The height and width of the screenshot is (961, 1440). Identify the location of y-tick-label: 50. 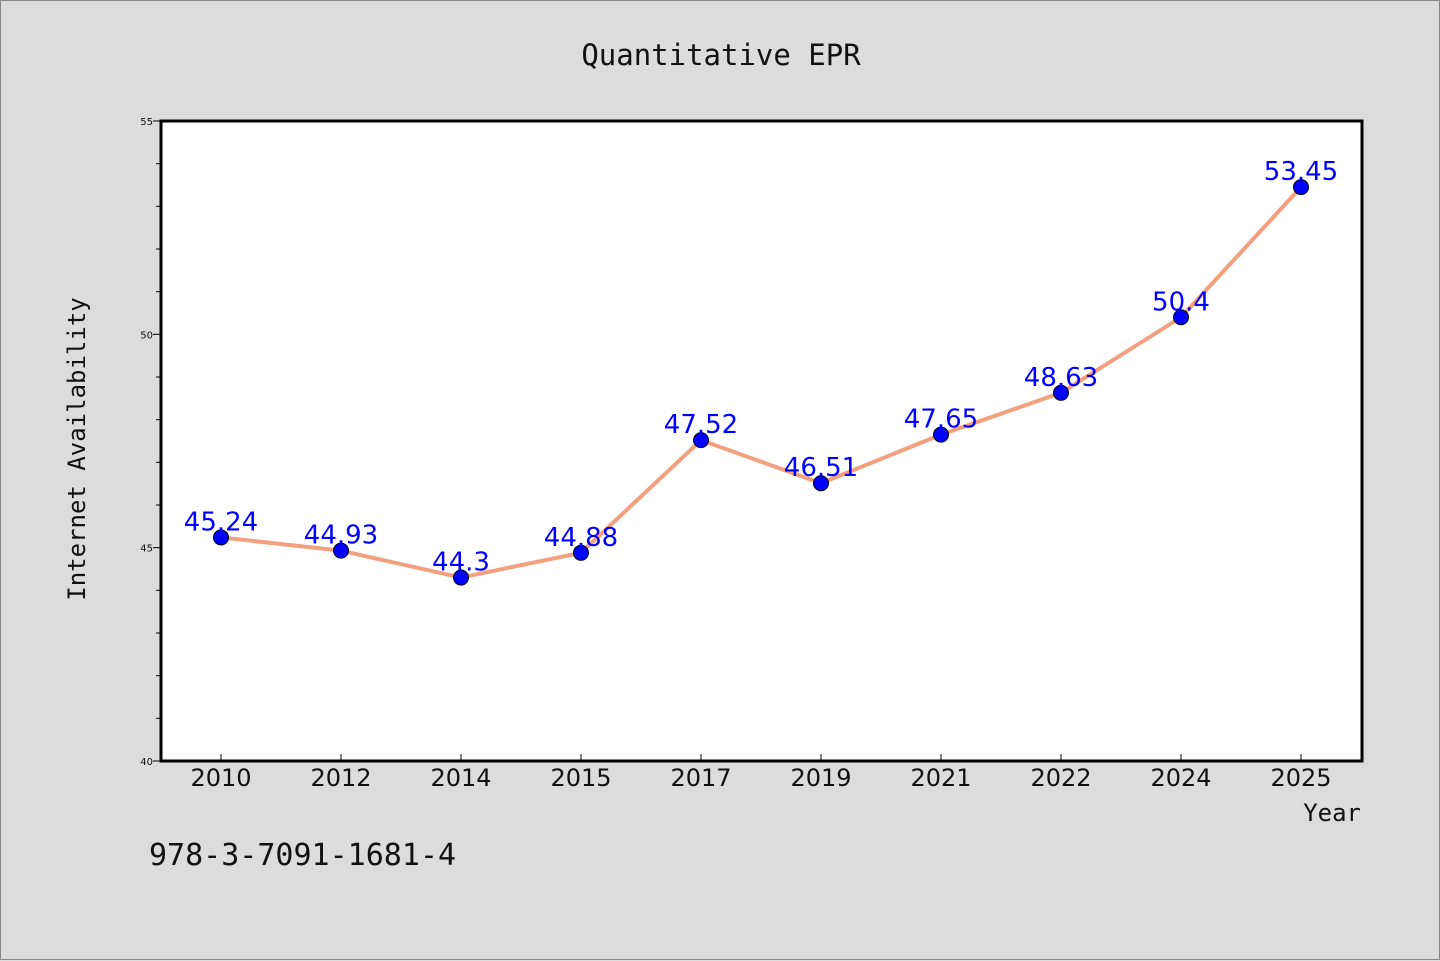
(146, 335).